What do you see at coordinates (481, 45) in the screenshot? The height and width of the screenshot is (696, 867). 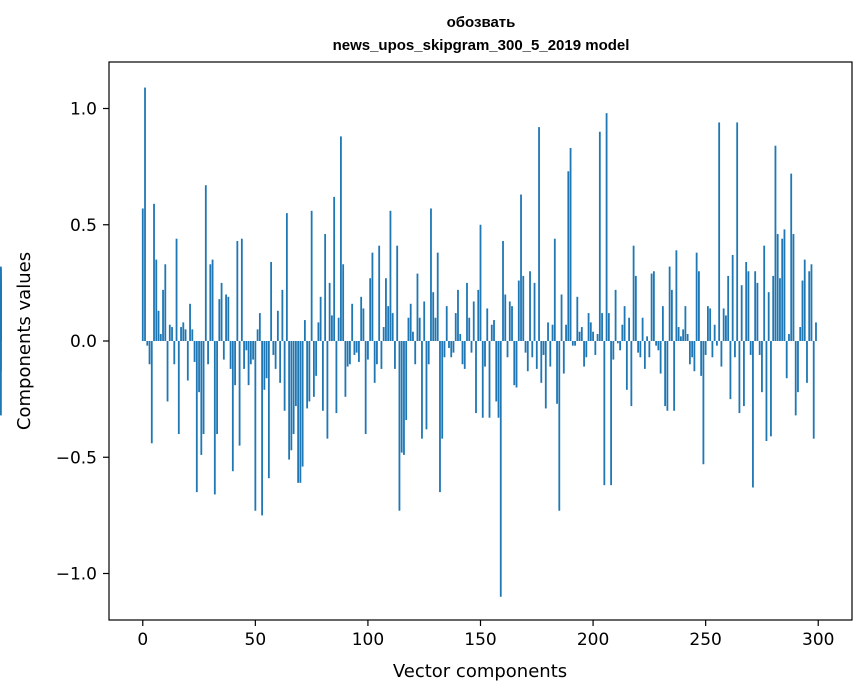 I see `chart-subtitle: news_upos_skipgram_300_5_2019 model` at bounding box center [481, 45].